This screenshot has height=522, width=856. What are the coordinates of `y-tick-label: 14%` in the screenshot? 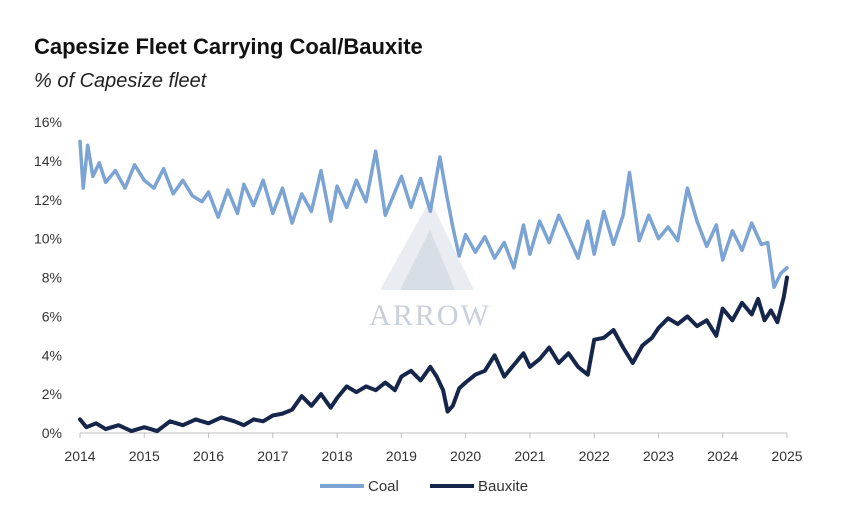 It's located at (48, 161).